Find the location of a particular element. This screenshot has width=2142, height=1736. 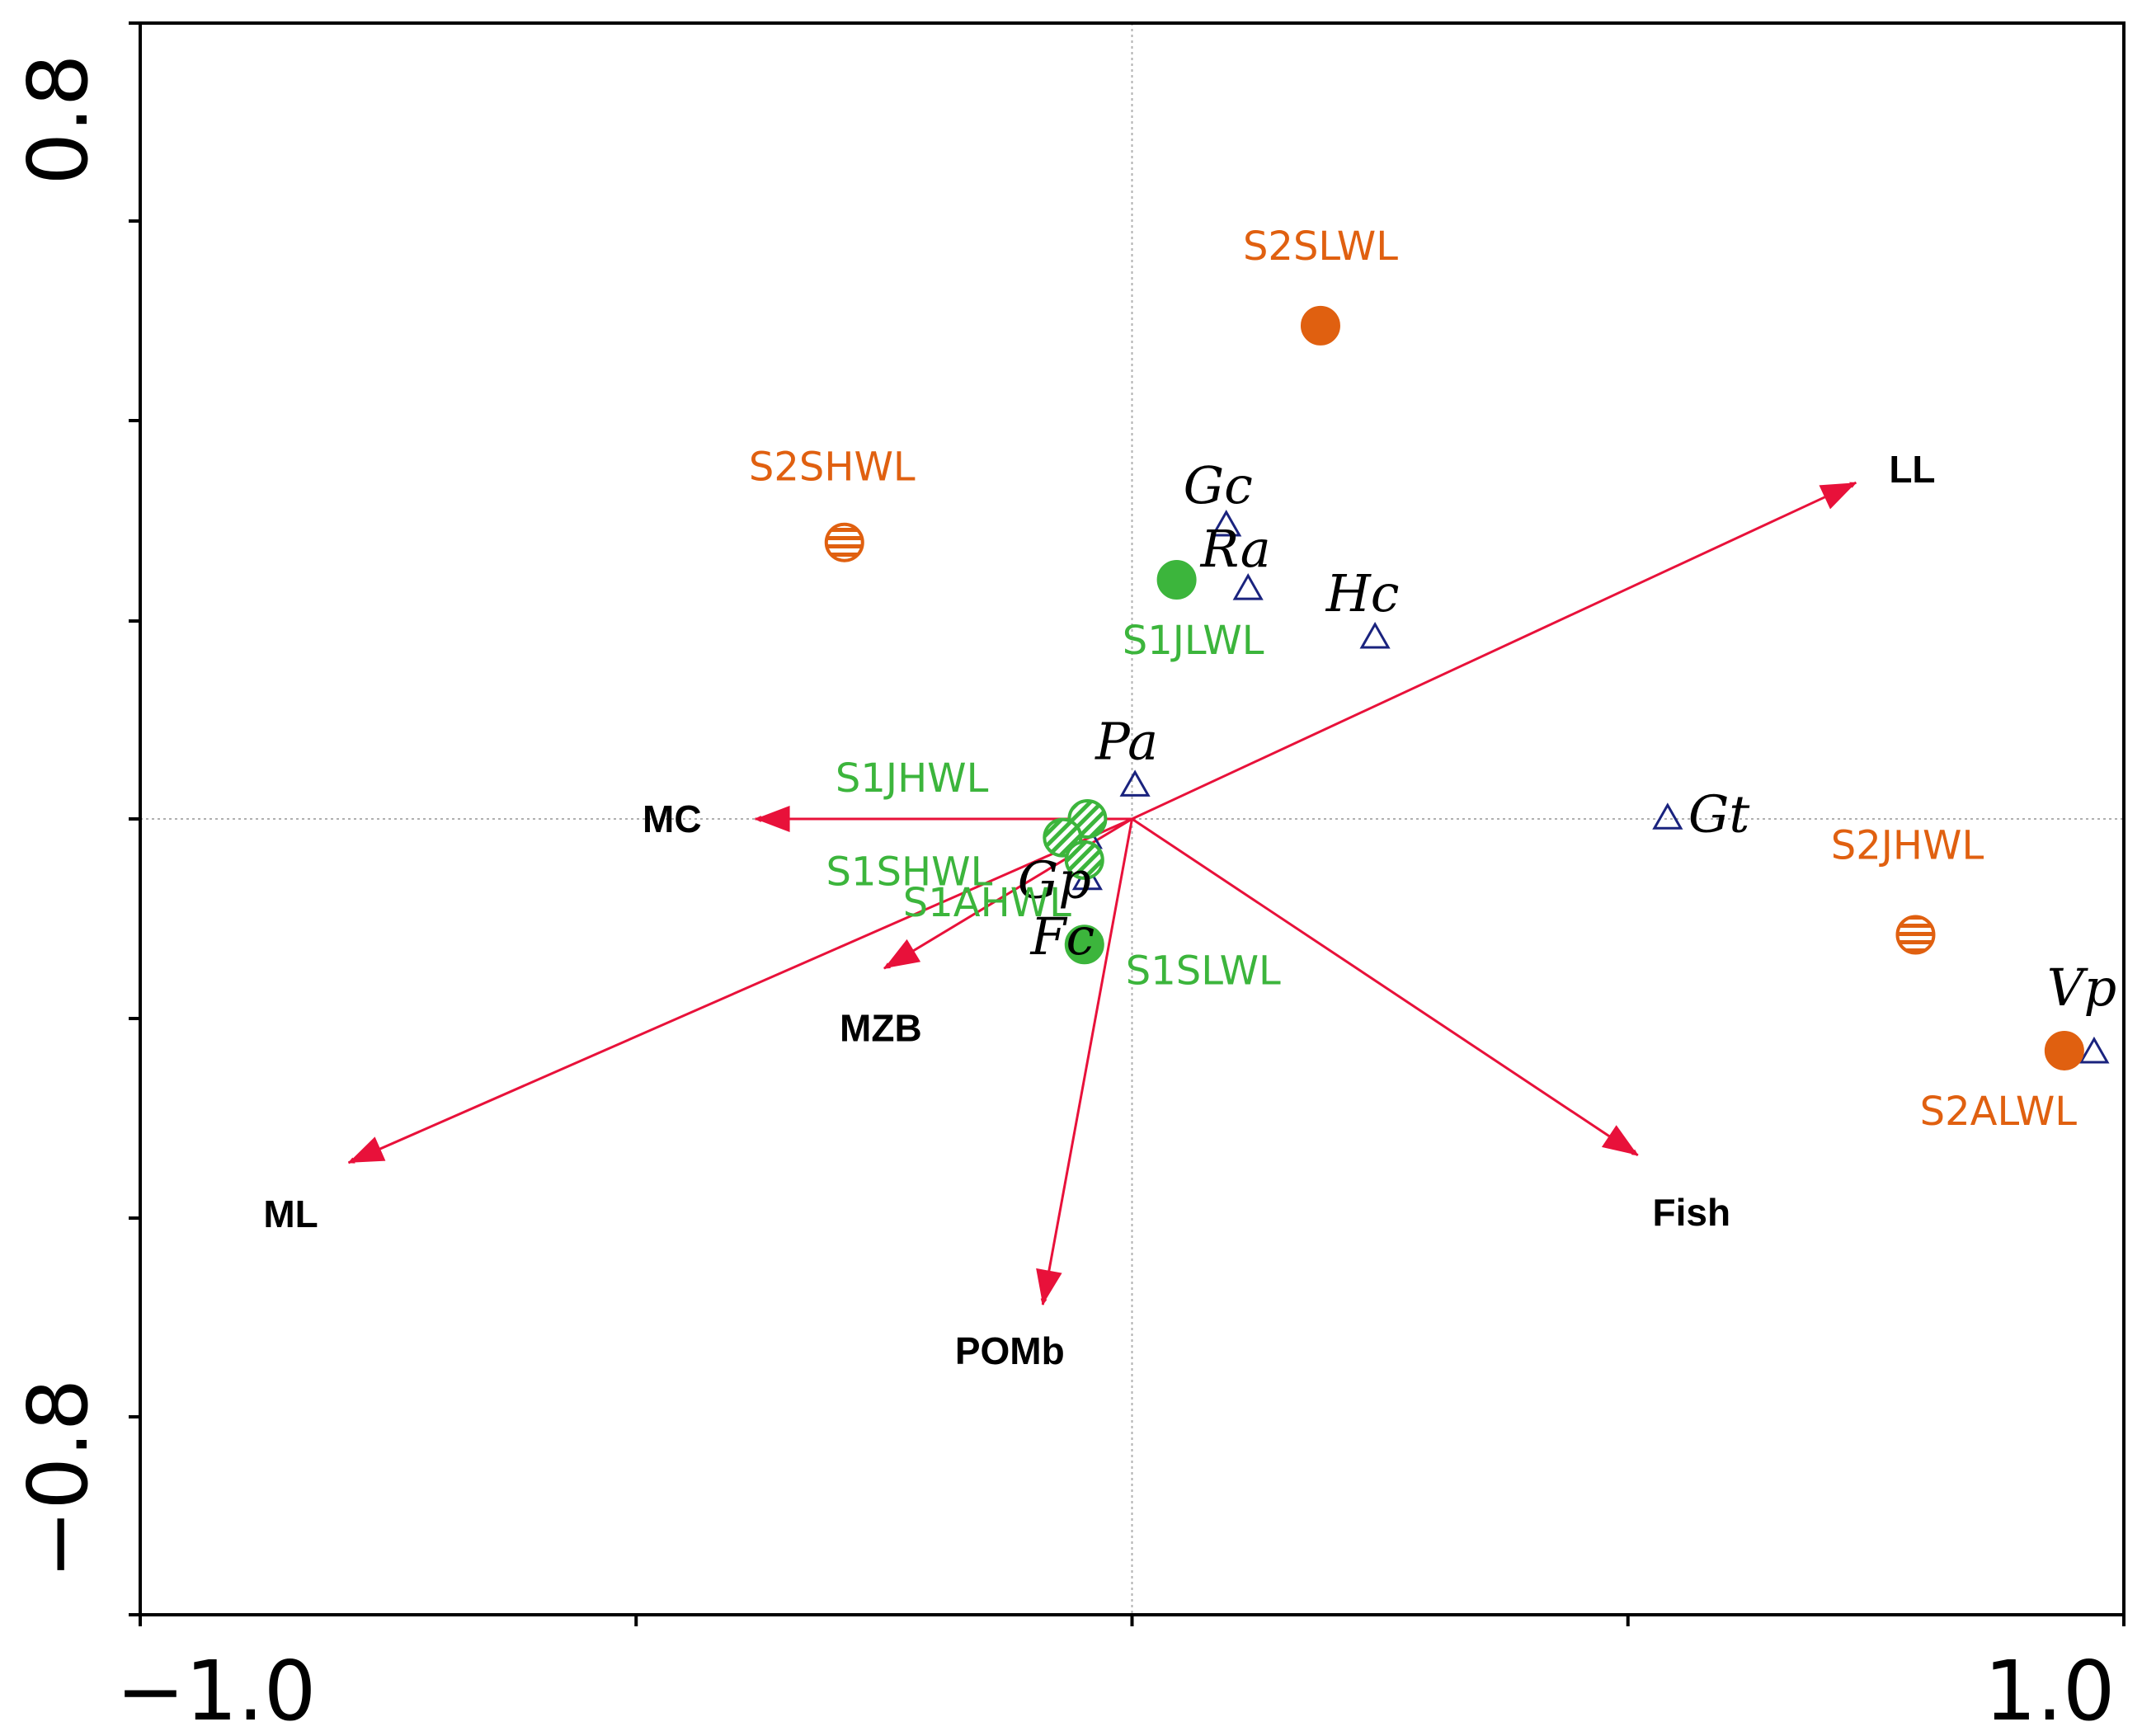

vector-pomb is located at coordinates (1086, 1062).